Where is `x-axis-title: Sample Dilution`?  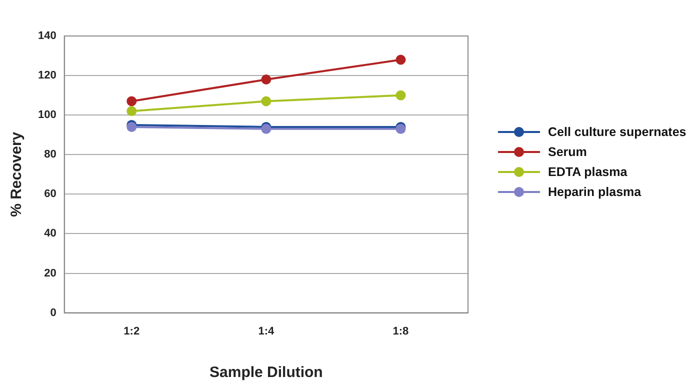
x-axis-title: Sample Dilution is located at coordinates (266, 373).